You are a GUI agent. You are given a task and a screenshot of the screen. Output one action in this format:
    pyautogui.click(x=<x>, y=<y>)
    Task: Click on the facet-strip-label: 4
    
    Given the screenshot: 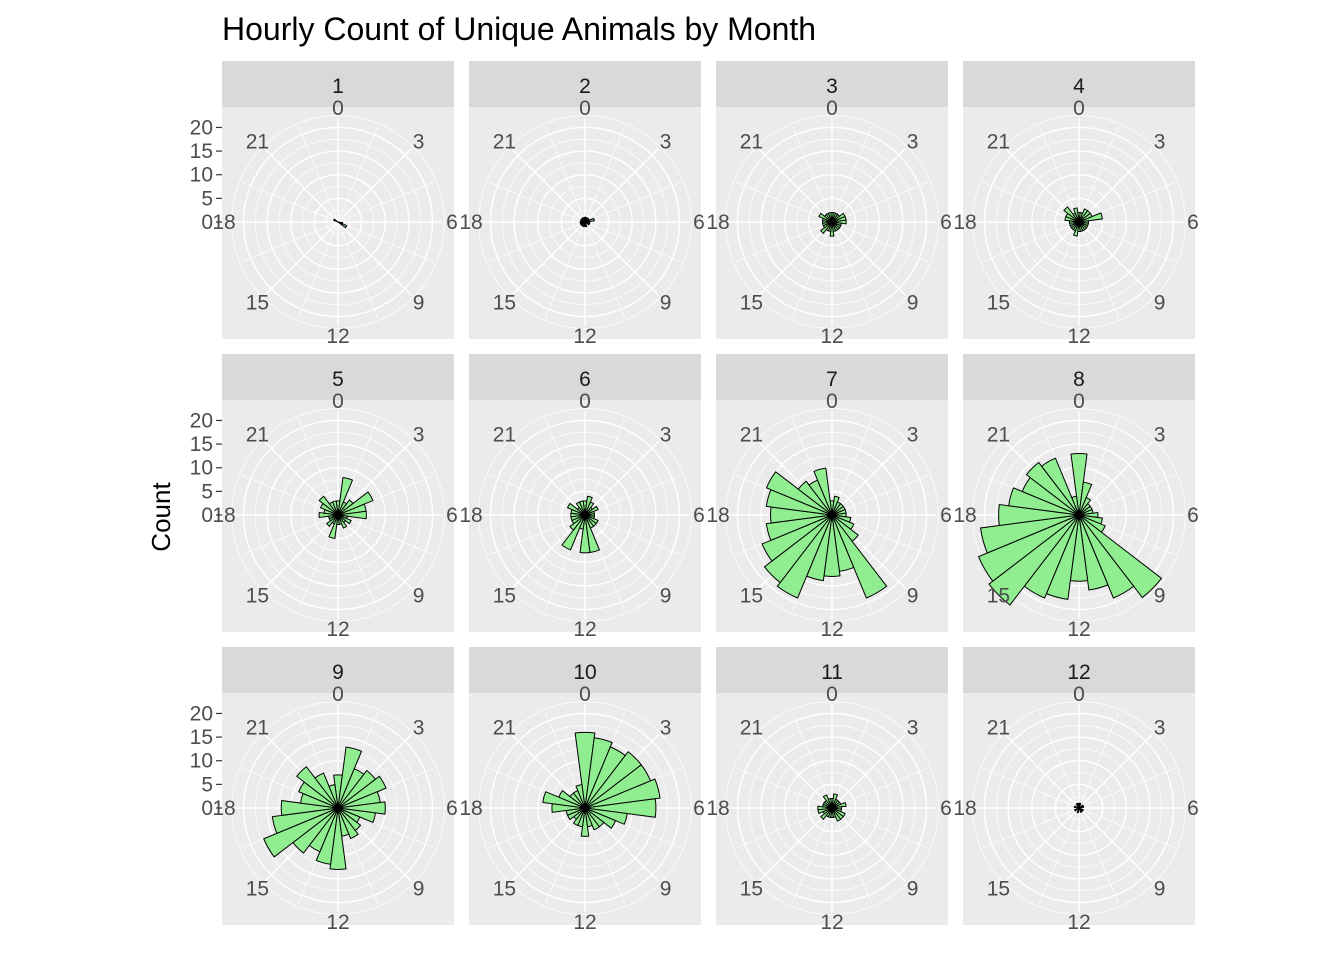 What is the action you would take?
    pyautogui.click(x=1079, y=86)
    